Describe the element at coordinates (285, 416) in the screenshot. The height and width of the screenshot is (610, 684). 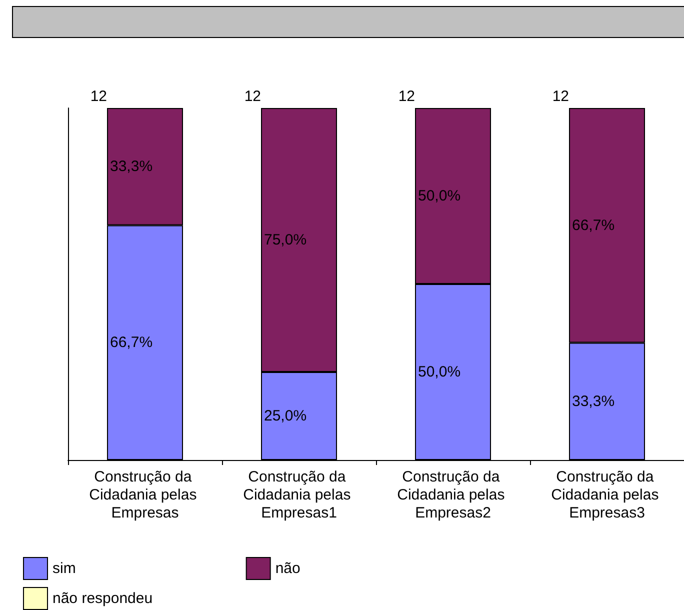
I see `data-label: 25,0%` at that location.